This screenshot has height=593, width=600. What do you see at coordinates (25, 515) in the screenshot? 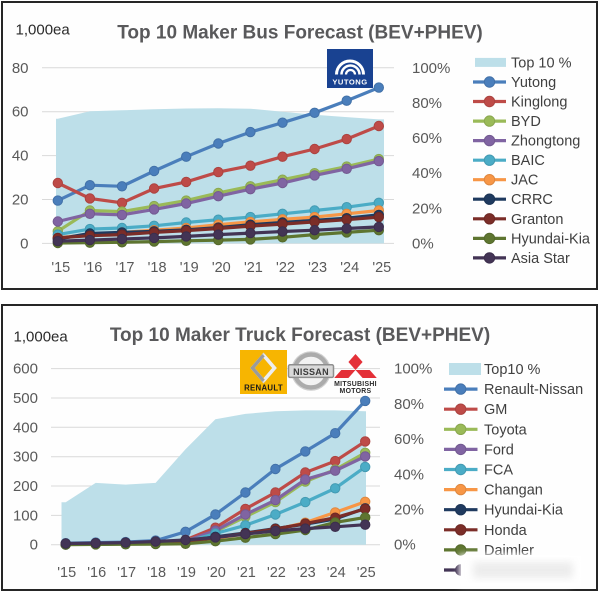
I see `svg-text: 100` at bounding box center [25, 515].